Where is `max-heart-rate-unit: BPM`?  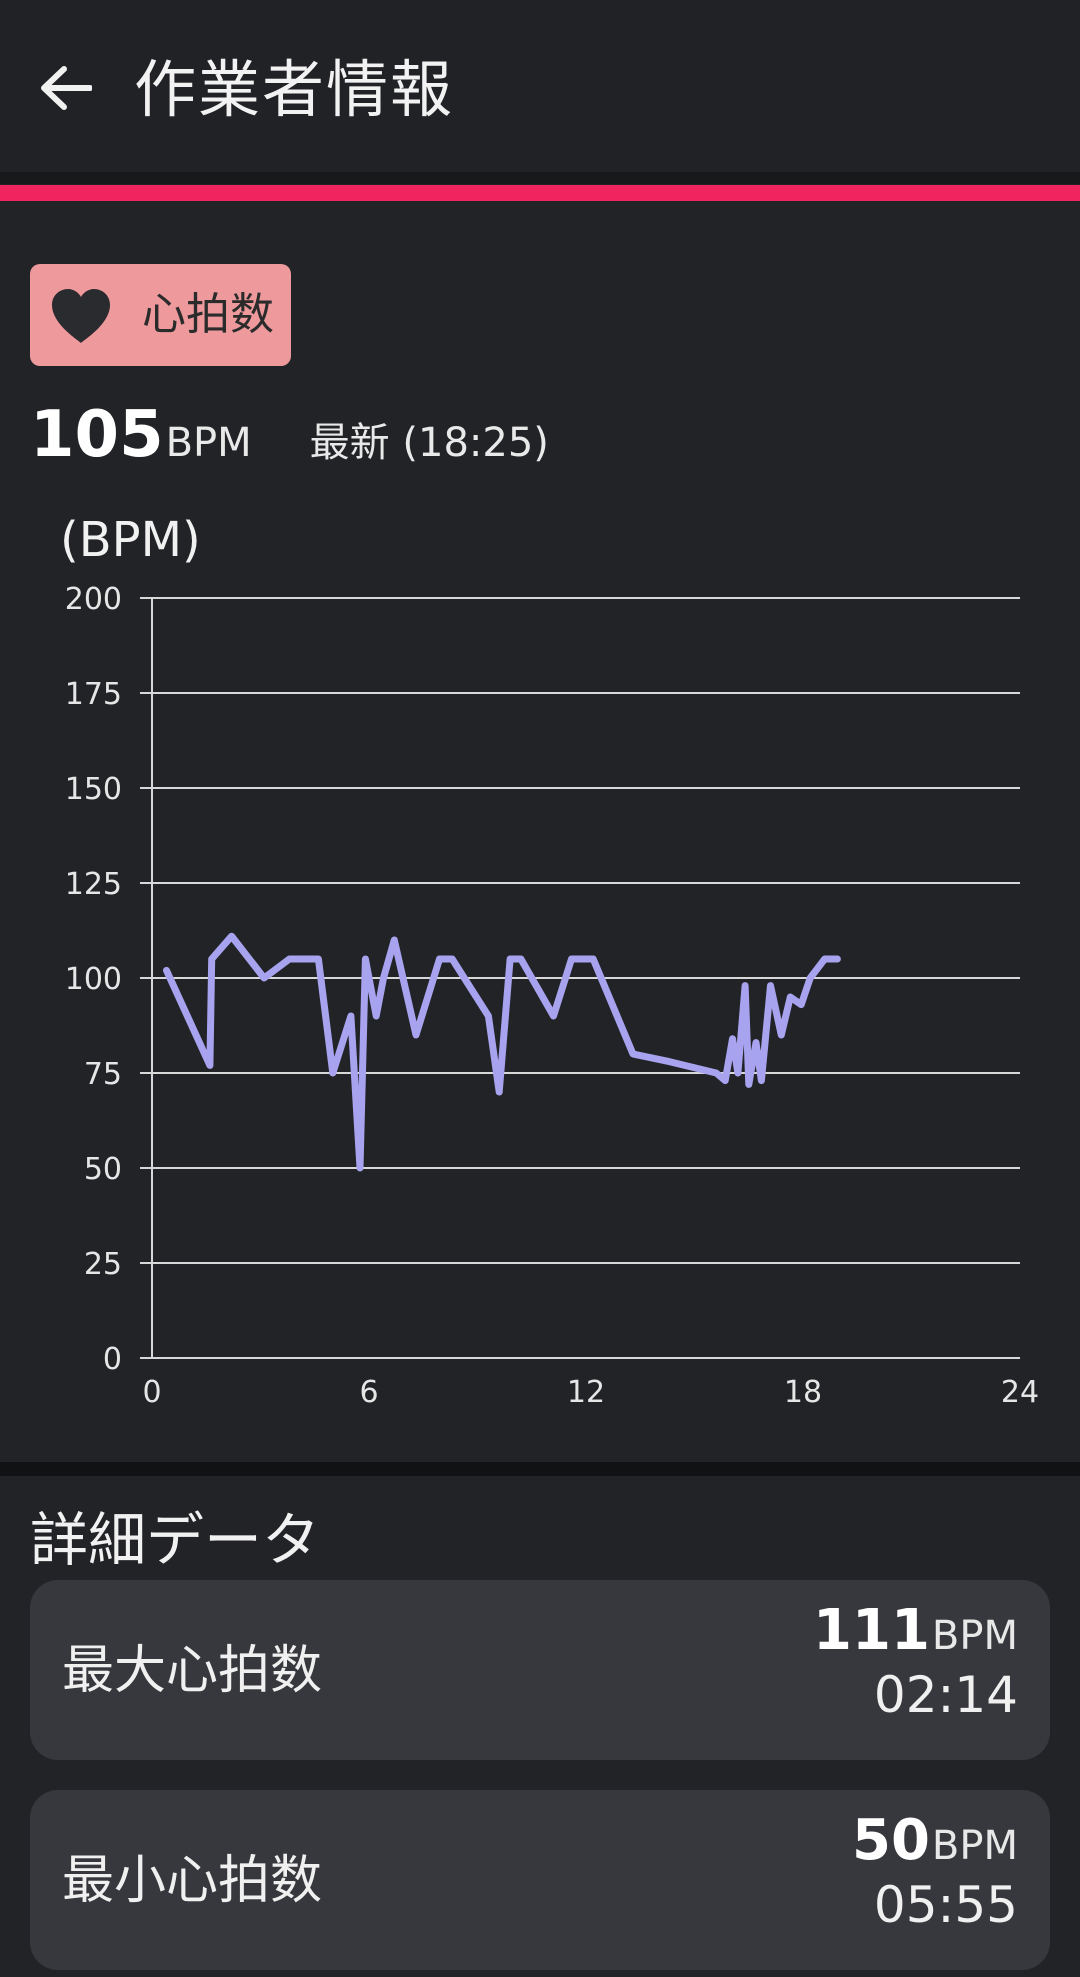 max-heart-rate-unit: BPM is located at coordinates (974, 1636).